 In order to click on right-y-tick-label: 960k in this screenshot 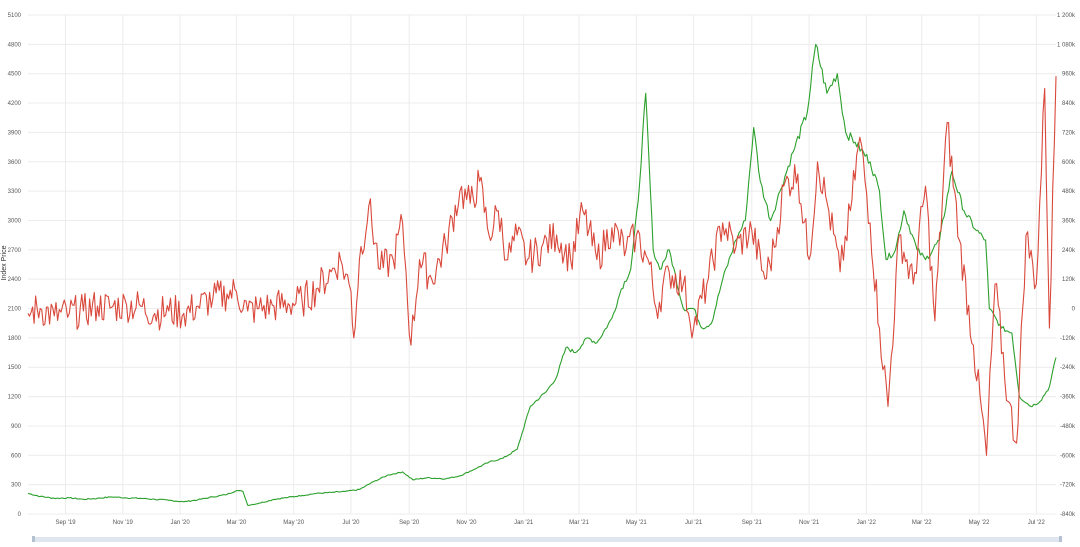, I will do `click(1069, 75)`.